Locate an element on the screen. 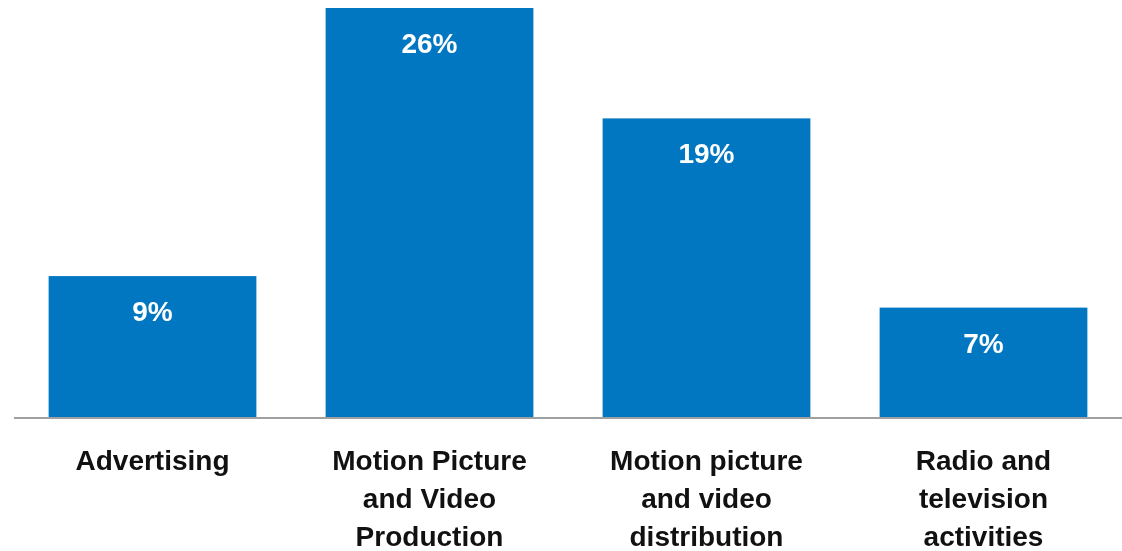 This screenshot has height=551, width=1122. x-tick-label: Motion picture and video distribution is located at coordinates (706, 498).